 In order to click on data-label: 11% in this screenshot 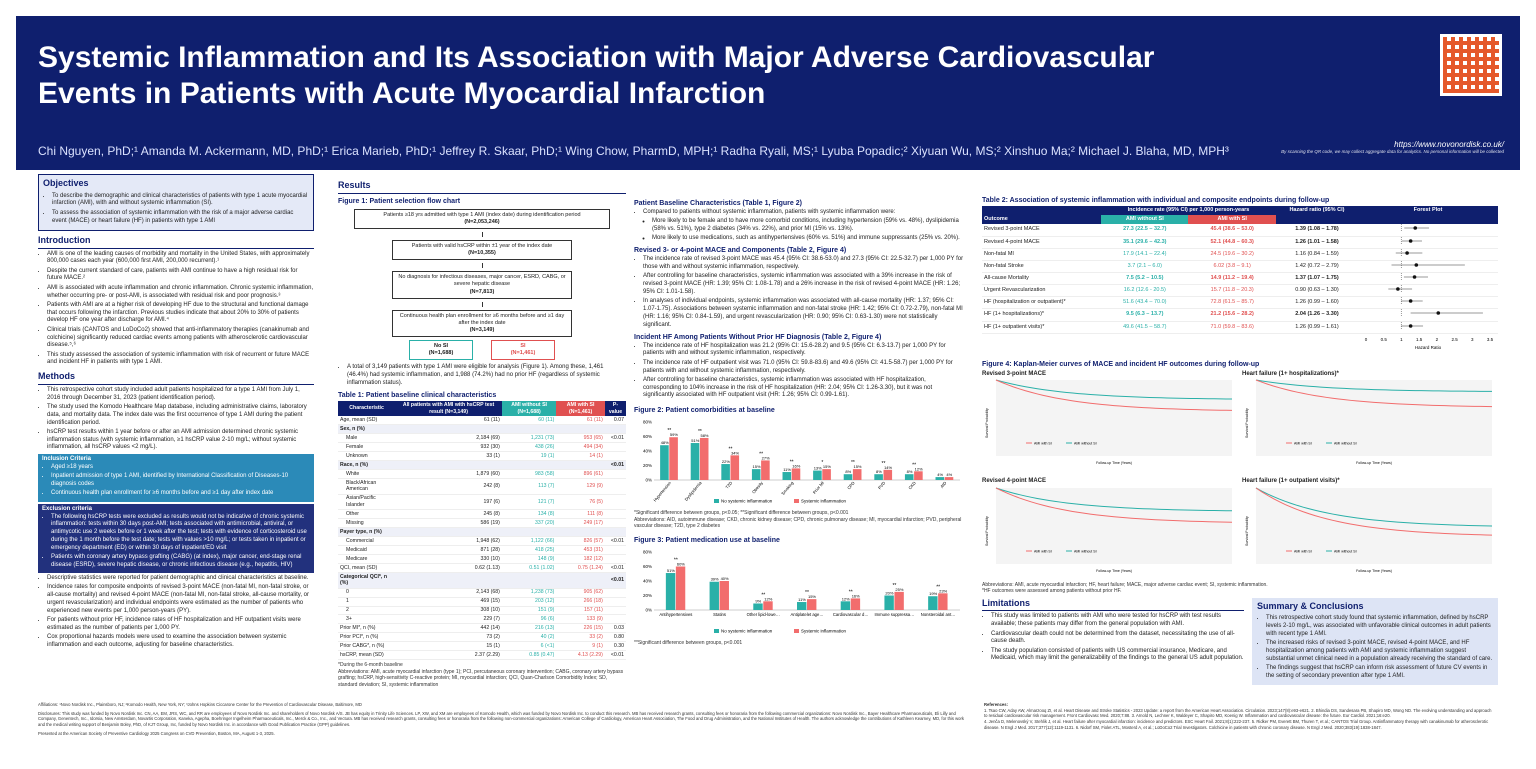, I will do `click(802, 599)`.